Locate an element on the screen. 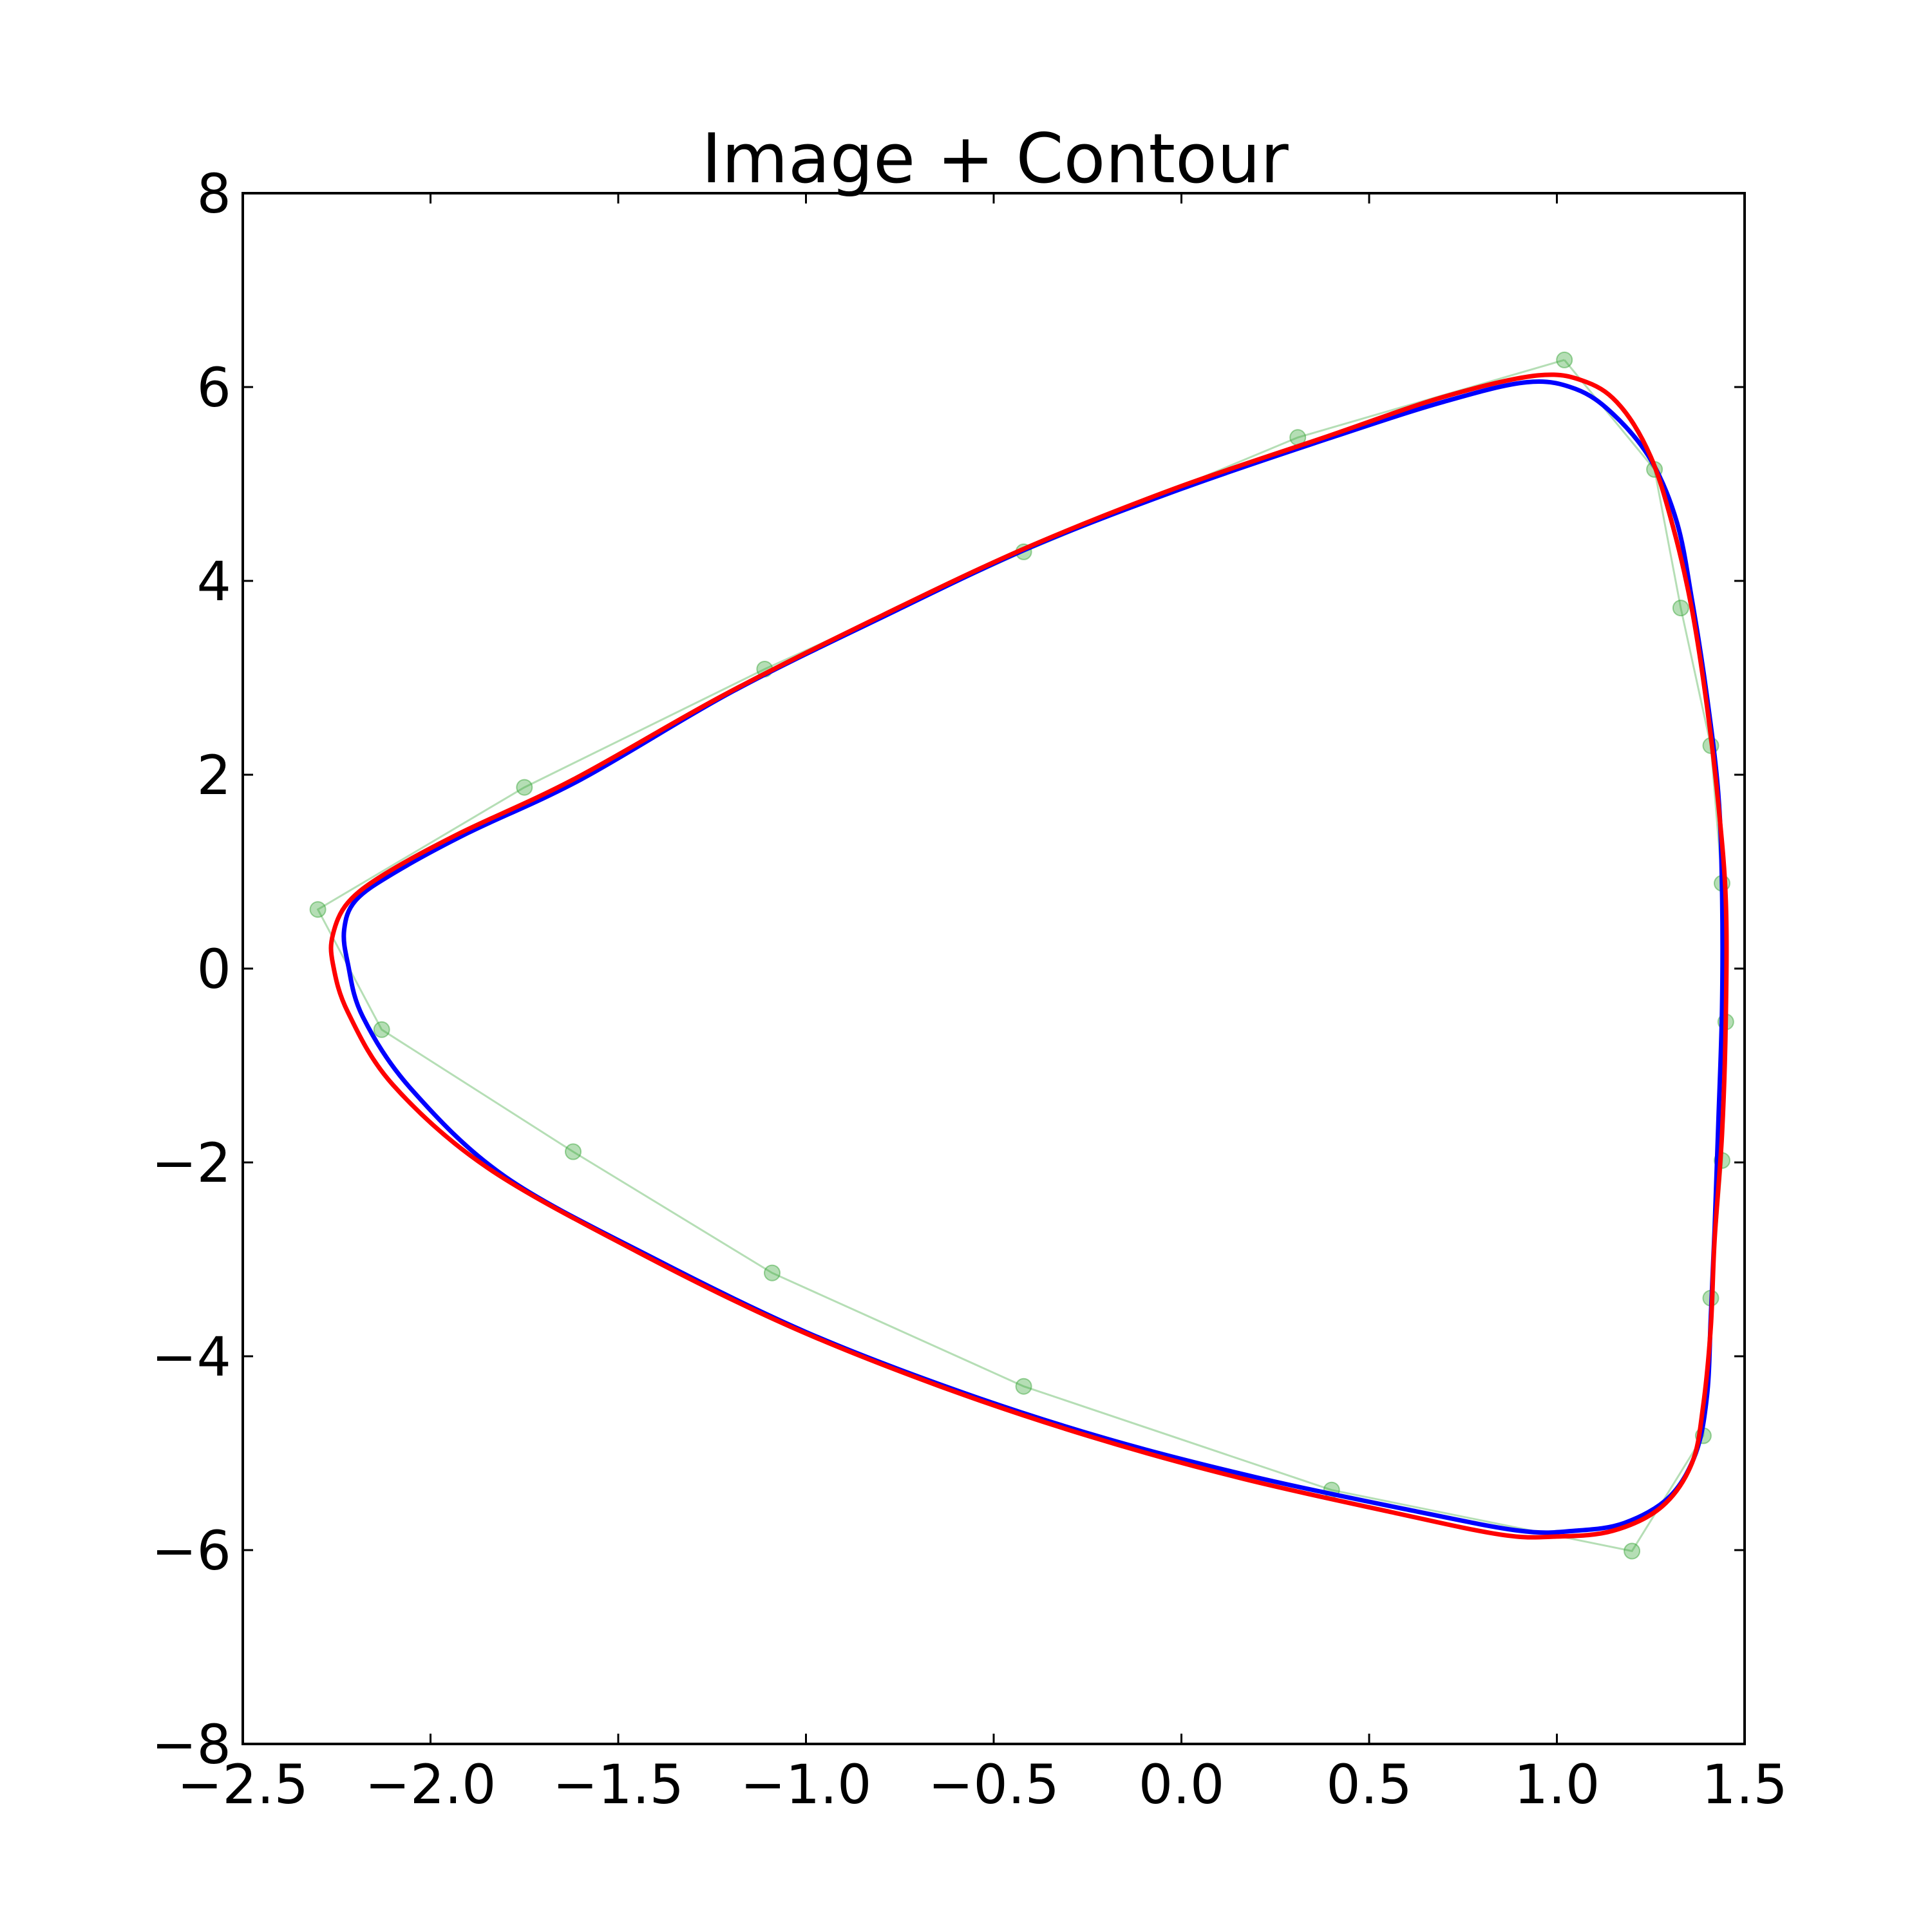 Image resolution: width=1932 pixels, height=1932 pixels. chart-title: Image + Contour is located at coordinates (995, 159).